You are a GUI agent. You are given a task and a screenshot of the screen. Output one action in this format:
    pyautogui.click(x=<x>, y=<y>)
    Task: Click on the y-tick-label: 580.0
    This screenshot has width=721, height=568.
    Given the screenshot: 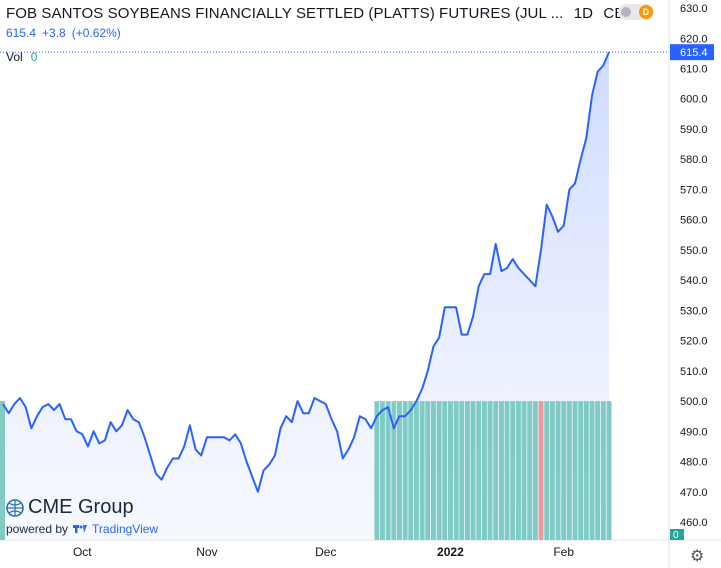 What is the action you would take?
    pyautogui.click(x=694, y=160)
    